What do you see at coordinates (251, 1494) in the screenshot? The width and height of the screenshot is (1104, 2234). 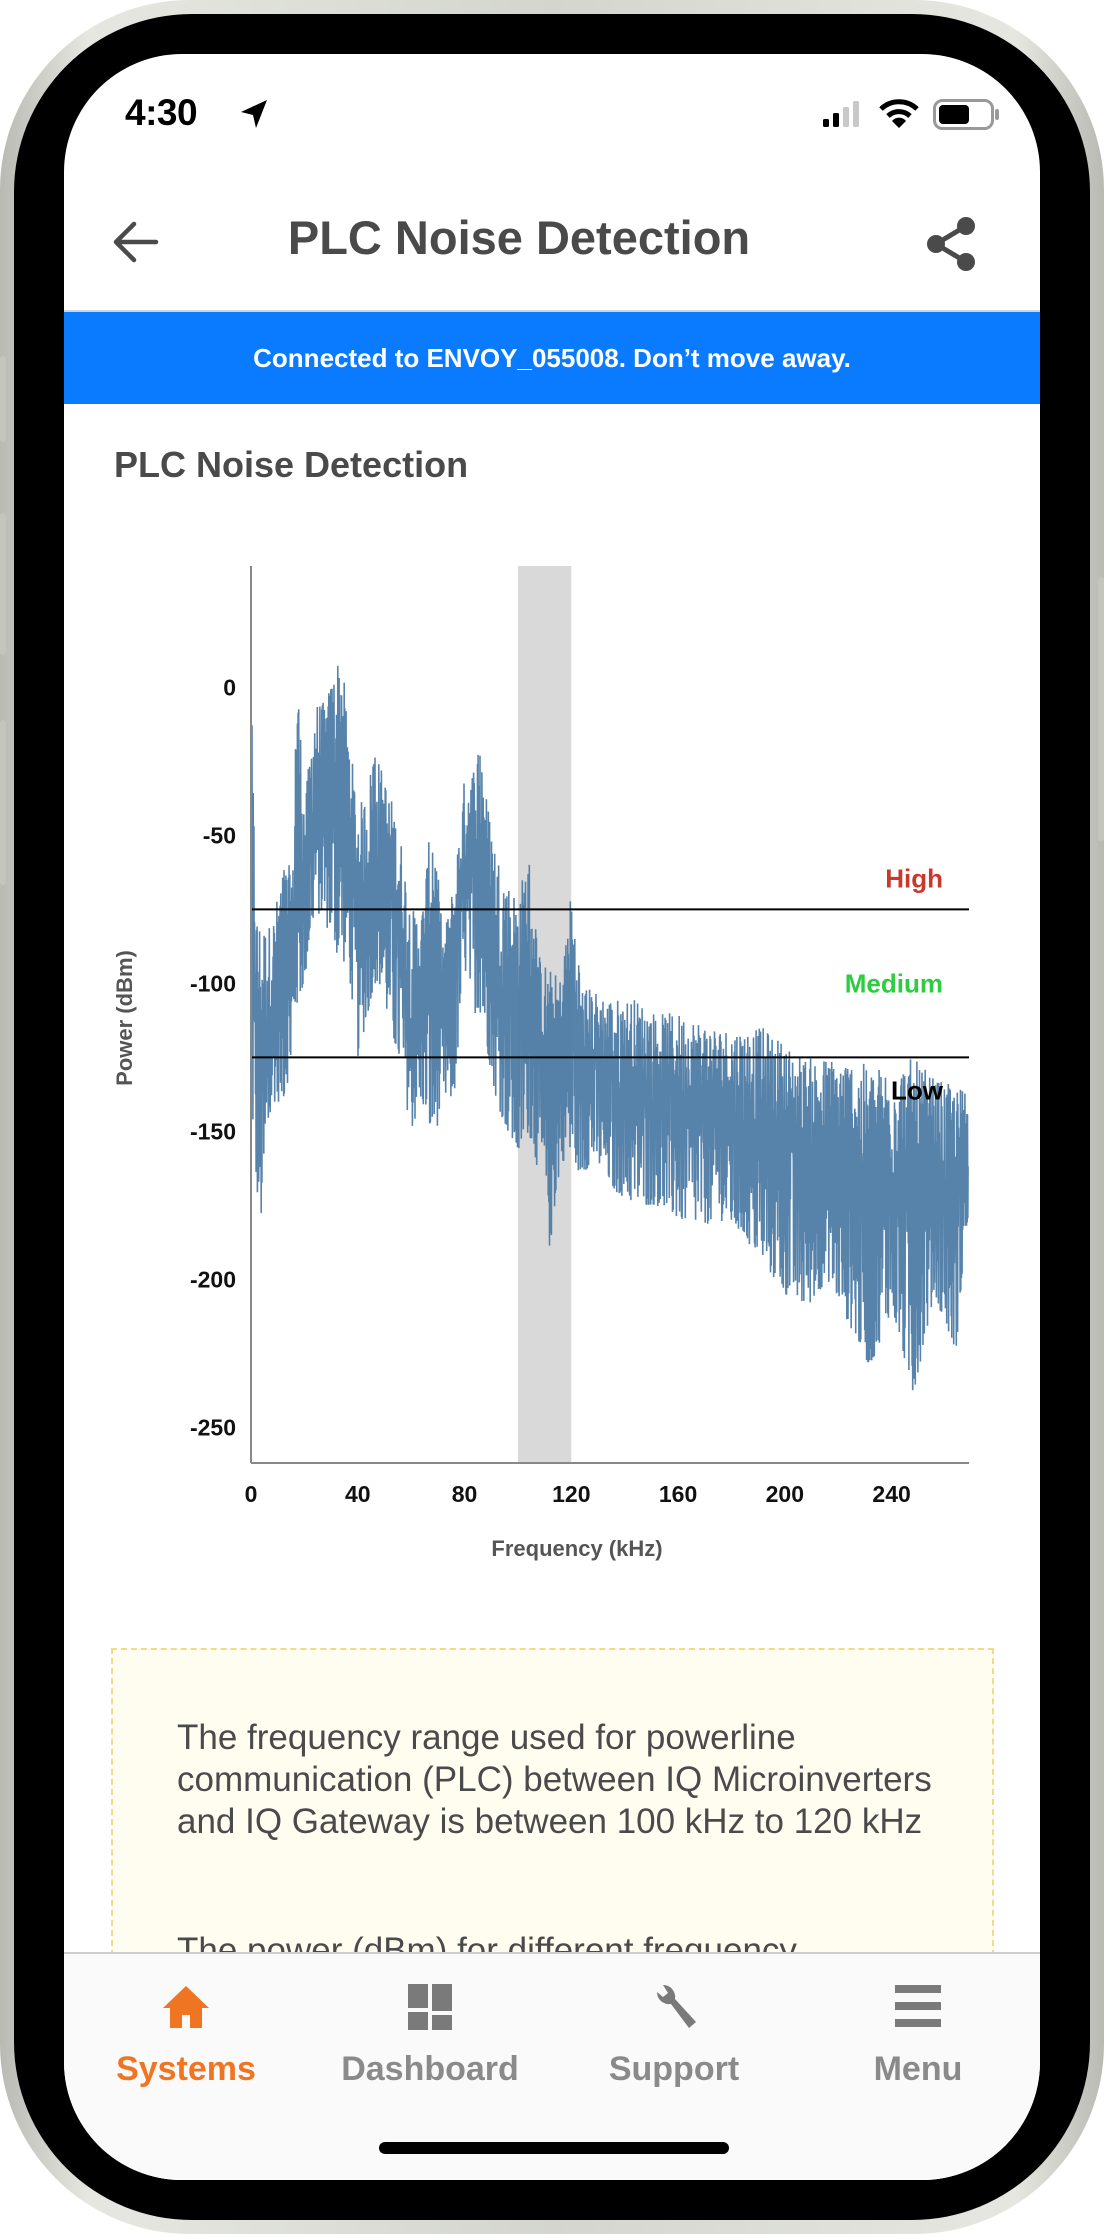 I see `x-tick-label: 0` at bounding box center [251, 1494].